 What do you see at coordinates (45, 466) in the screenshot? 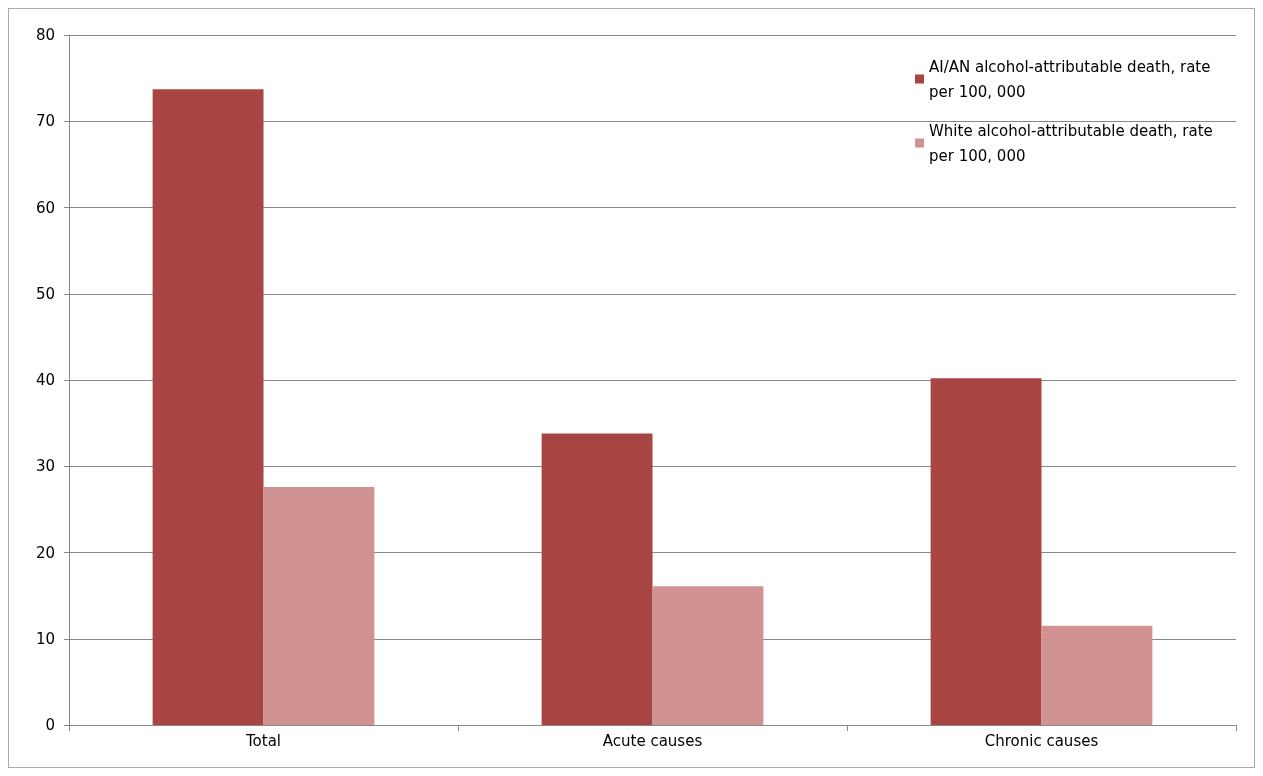
I see `y-tick-label: 30` at bounding box center [45, 466].